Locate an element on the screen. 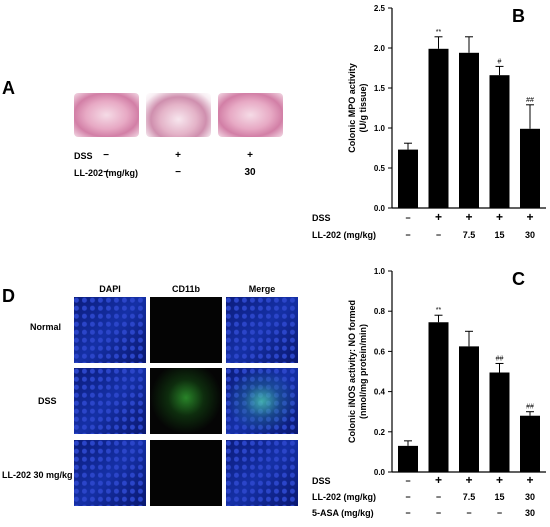 The image size is (550, 527). panel-c-condition-label: LL-202 (mg/kg) is located at coordinates (344, 497).